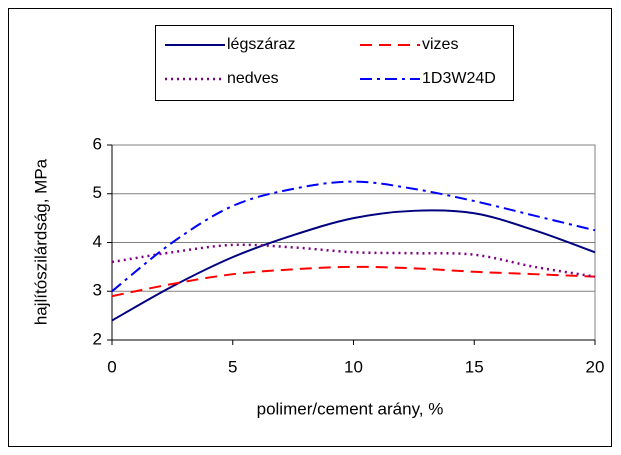  I want to click on x-tick-label: 20, so click(595, 366).